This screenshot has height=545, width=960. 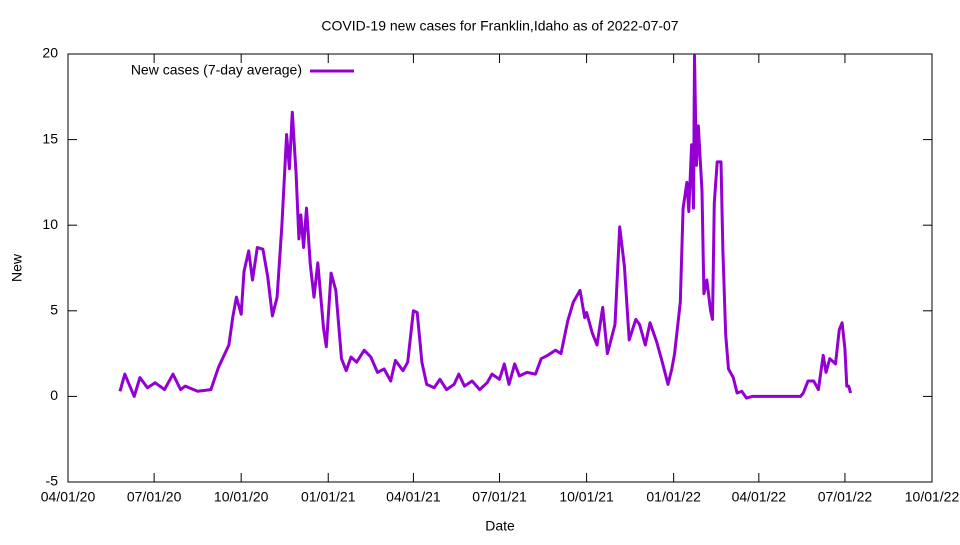 I want to click on y-tick-label: 0, so click(x=54, y=395).